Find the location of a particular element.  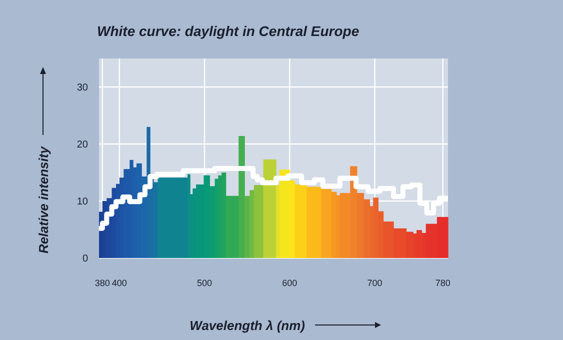

y-tick-label: 20 is located at coordinates (82, 145).